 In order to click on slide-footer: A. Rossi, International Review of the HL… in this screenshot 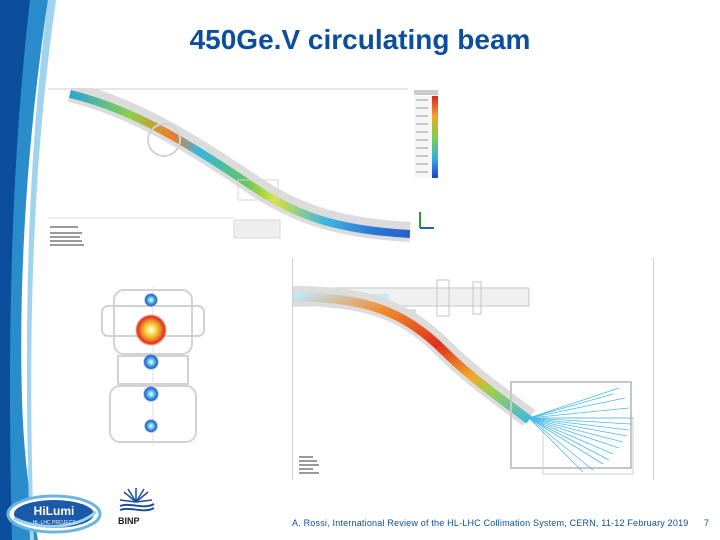, I will do `click(490, 523)`.